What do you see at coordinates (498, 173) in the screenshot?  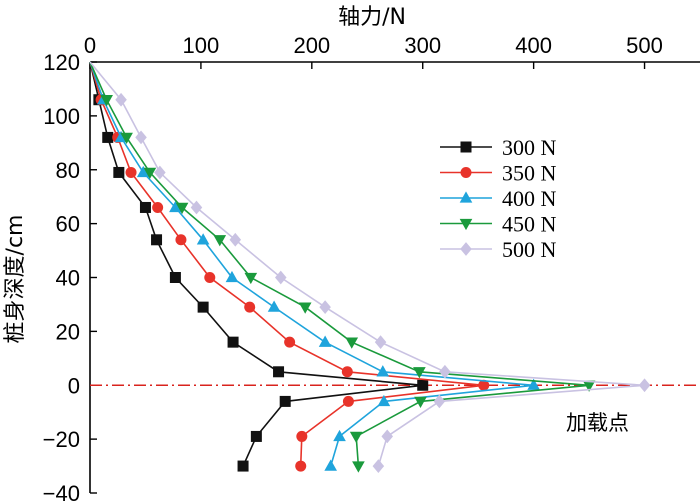 I see `legend-item: 350 N` at bounding box center [498, 173].